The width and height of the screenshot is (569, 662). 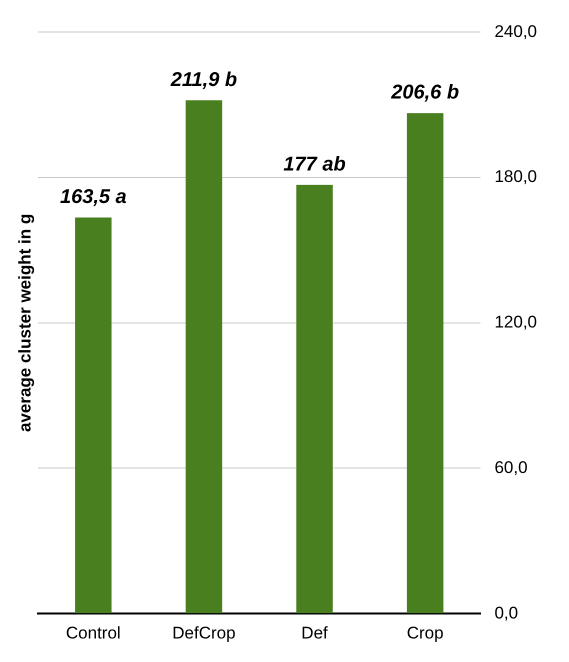 What do you see at coordinates (93, 632) in the screenshot?
I see `x-tick-label: Control` at bounding box center [93, 632].